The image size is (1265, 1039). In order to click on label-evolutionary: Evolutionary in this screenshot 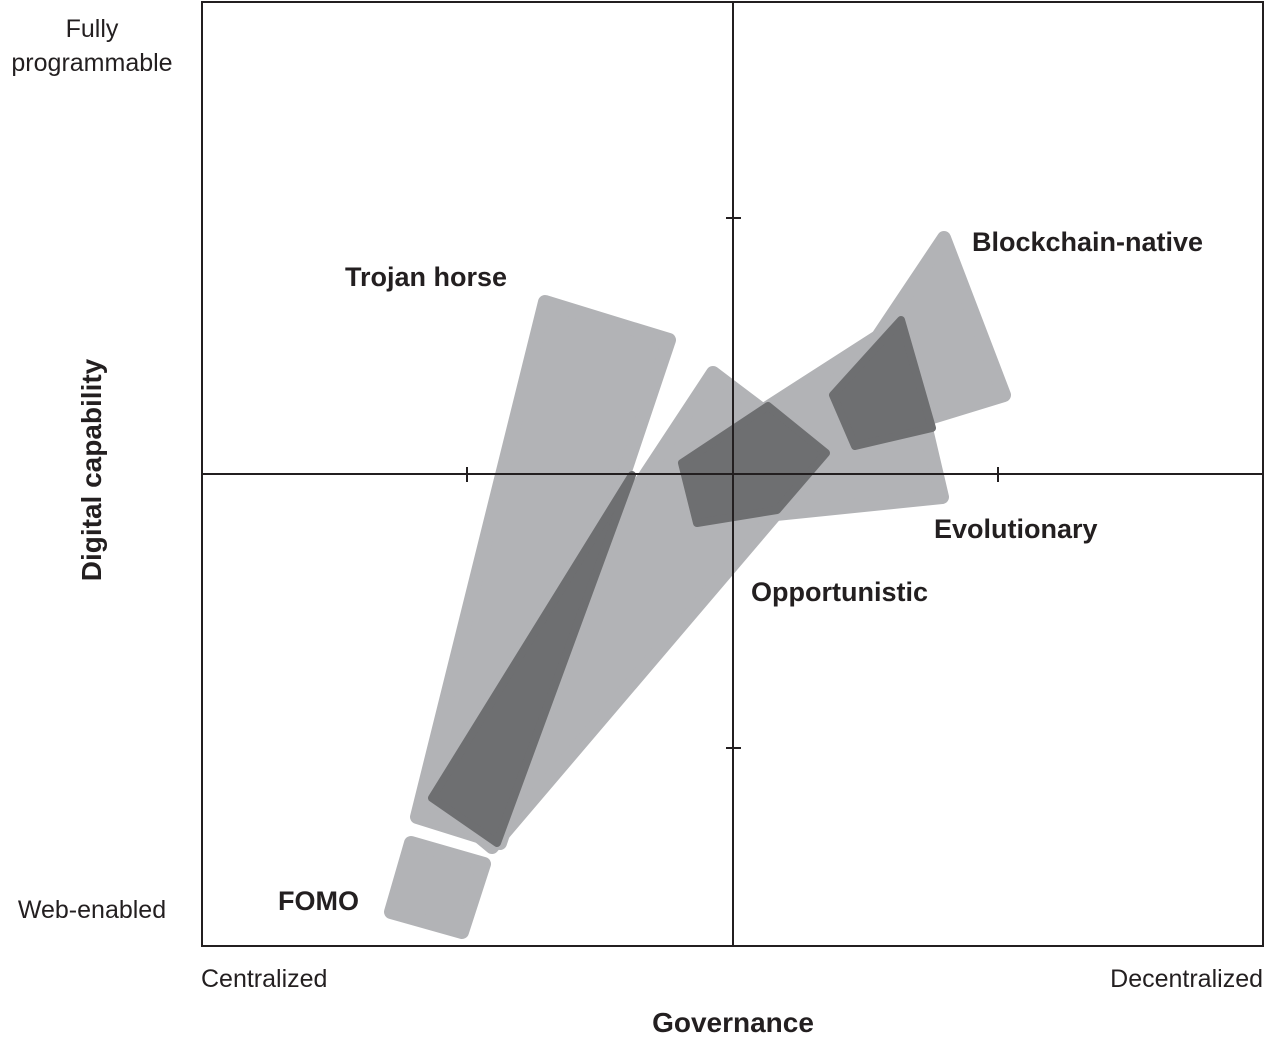, I will do `click(1016, 529)`.